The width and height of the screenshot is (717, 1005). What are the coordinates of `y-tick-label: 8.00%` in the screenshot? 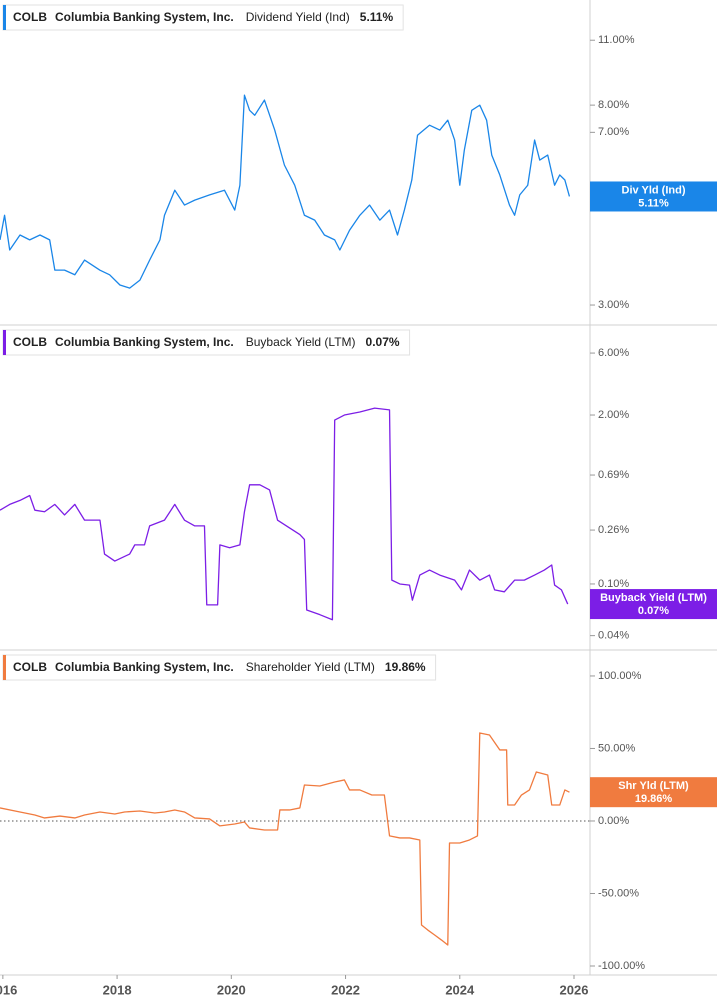 It's located at (613, 105).